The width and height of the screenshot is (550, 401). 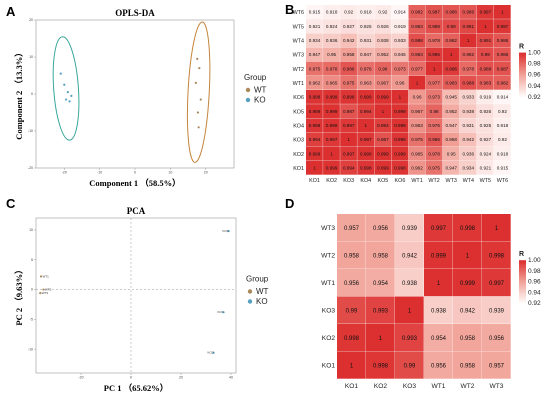 I want to click on x-tick-label: 40, so click(x=231, y=378).